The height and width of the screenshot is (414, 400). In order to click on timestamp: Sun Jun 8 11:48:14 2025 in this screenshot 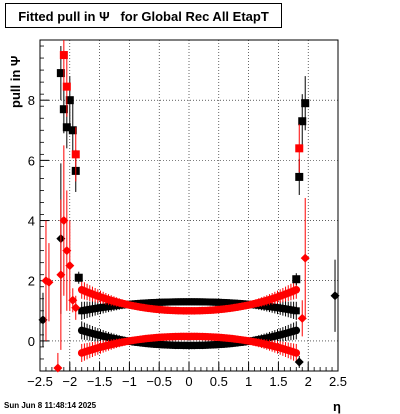, I will do `click(50, 405)`.